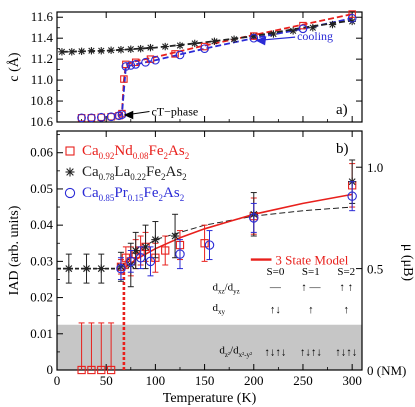 This screenshot has width=415, height=407. I want to click on ct-phase-label: cT−phase, so click(174, 112).